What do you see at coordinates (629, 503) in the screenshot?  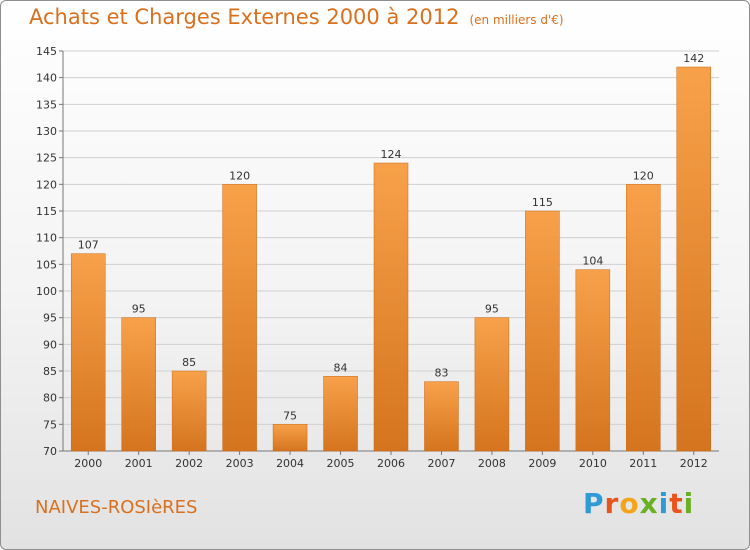 I see `logo-letter: o` at bounding box center [629, 503].